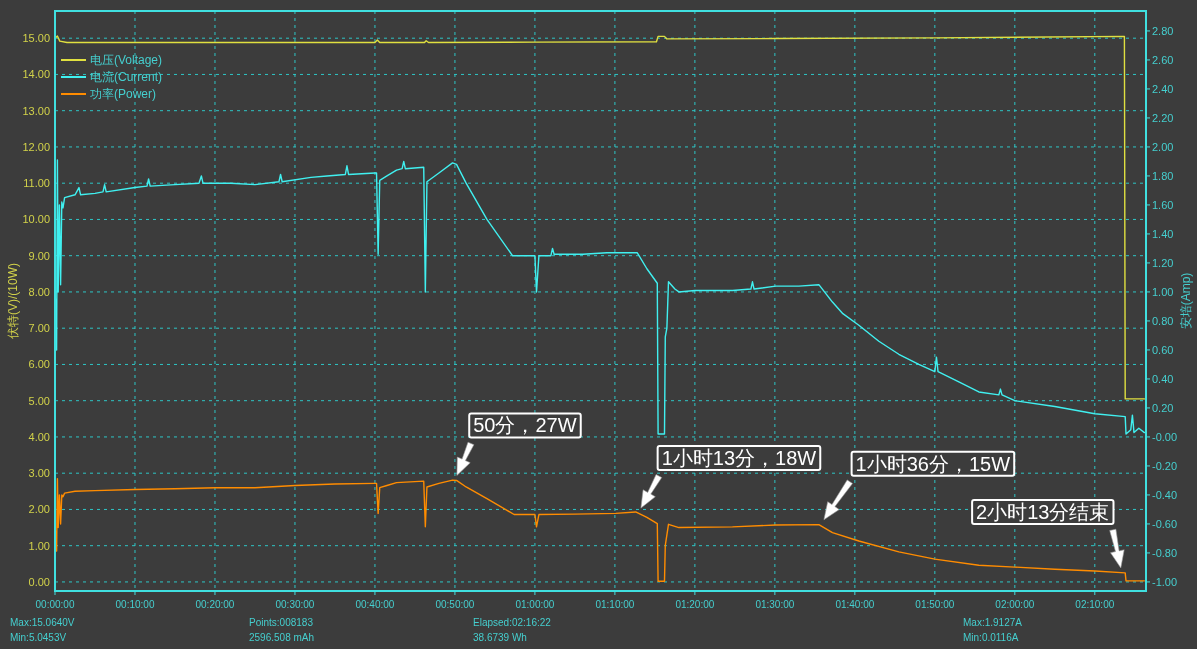 The width and height of the screenshot is (1197, 649). Describe the element at coordinates (36, 74) in the screenshot. I see `y-tick-label: 14.00` at that location.